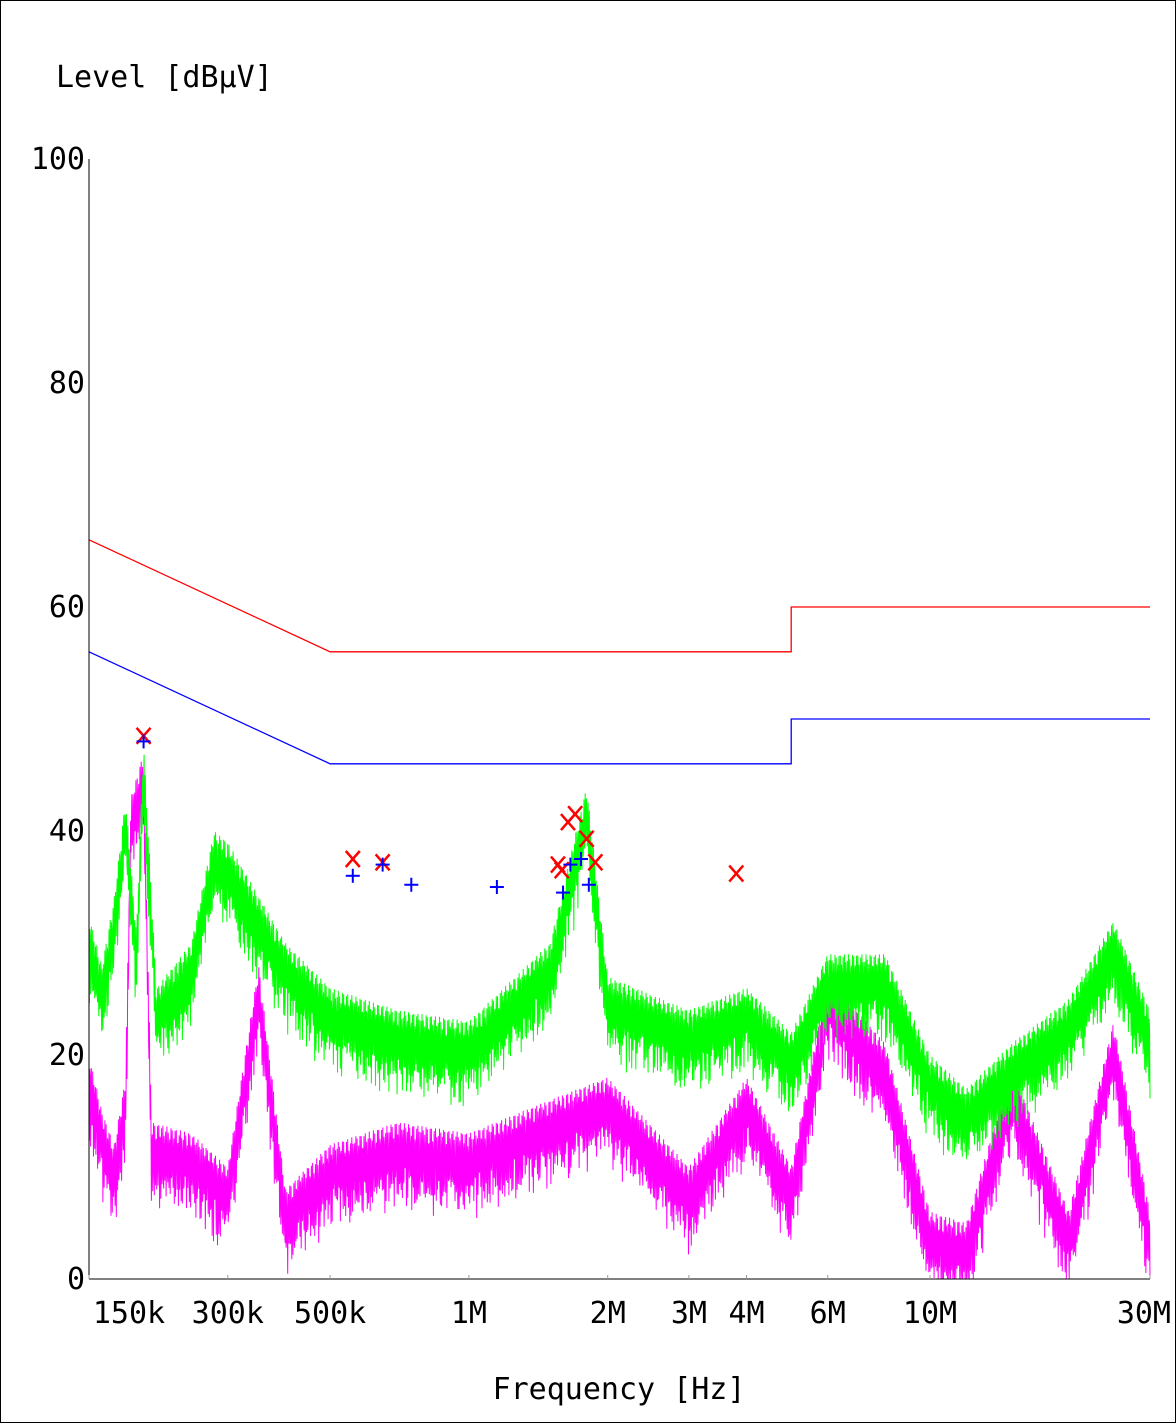 The image size is (1176, 1423). I want to click on qp-limit-line, so click(619, 596).